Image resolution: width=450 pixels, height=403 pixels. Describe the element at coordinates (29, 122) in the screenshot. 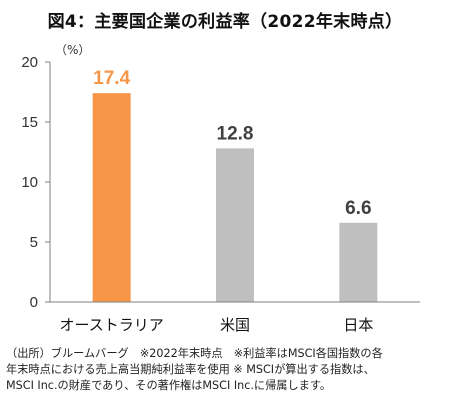

I see `y-tick-label: 15` at that location.